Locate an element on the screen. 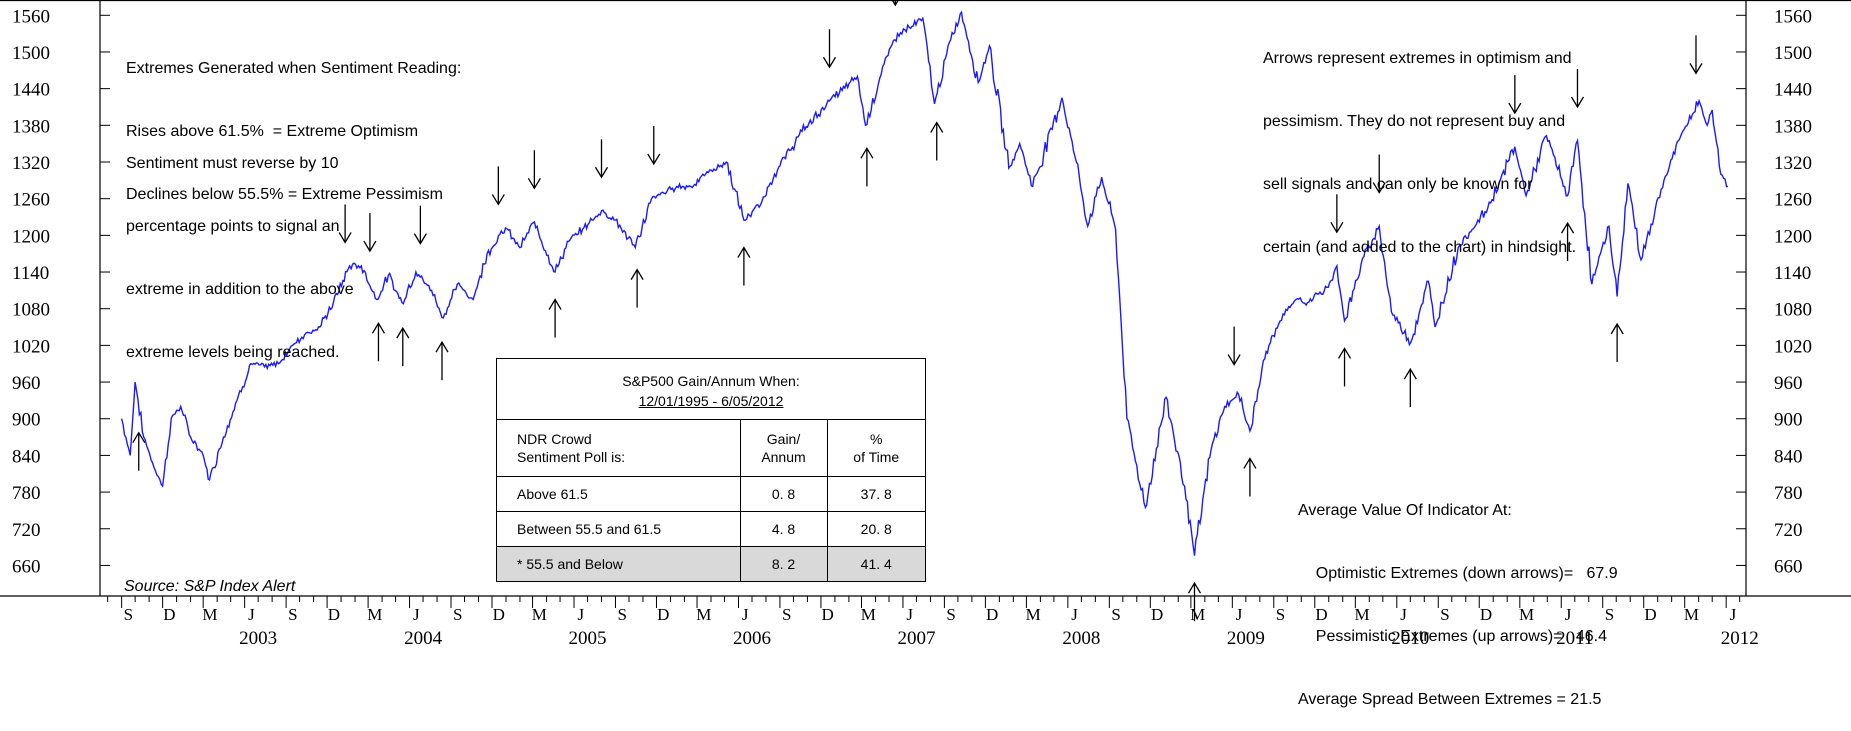 The image size is (1851, 731). col-header-sentiment: NDR Crowd Sentiment Poll is: is located at coordinates (619, 448).